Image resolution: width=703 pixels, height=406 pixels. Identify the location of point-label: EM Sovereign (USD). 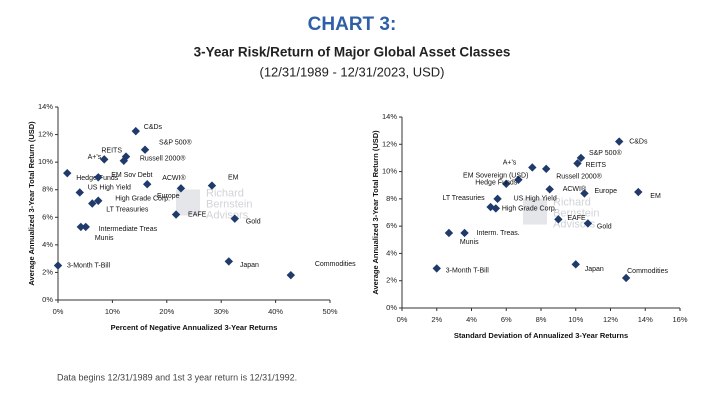
(495, 176).